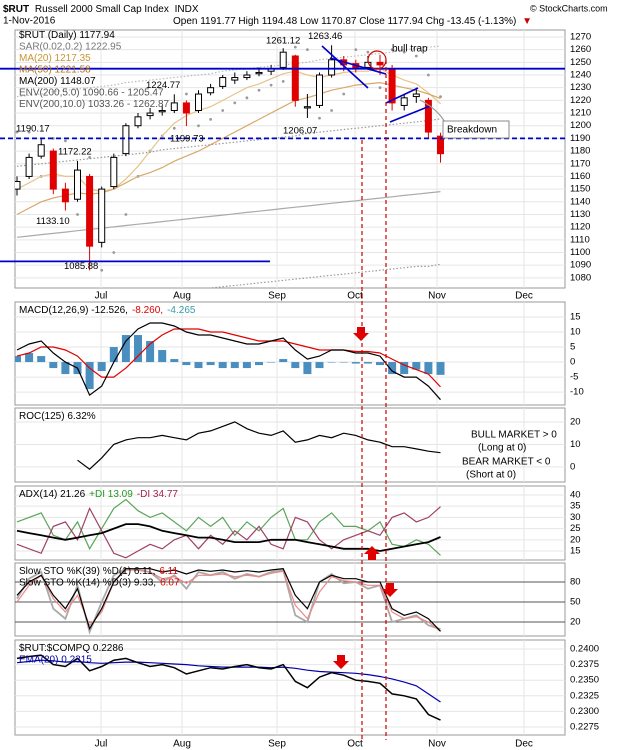 The height and width of the screenshot is (750, 620). What do you see at coordinates (55, 58) in the screenshot?
I see `legend-text: MA(20) 1217.35` at bounding box center [55, 58].